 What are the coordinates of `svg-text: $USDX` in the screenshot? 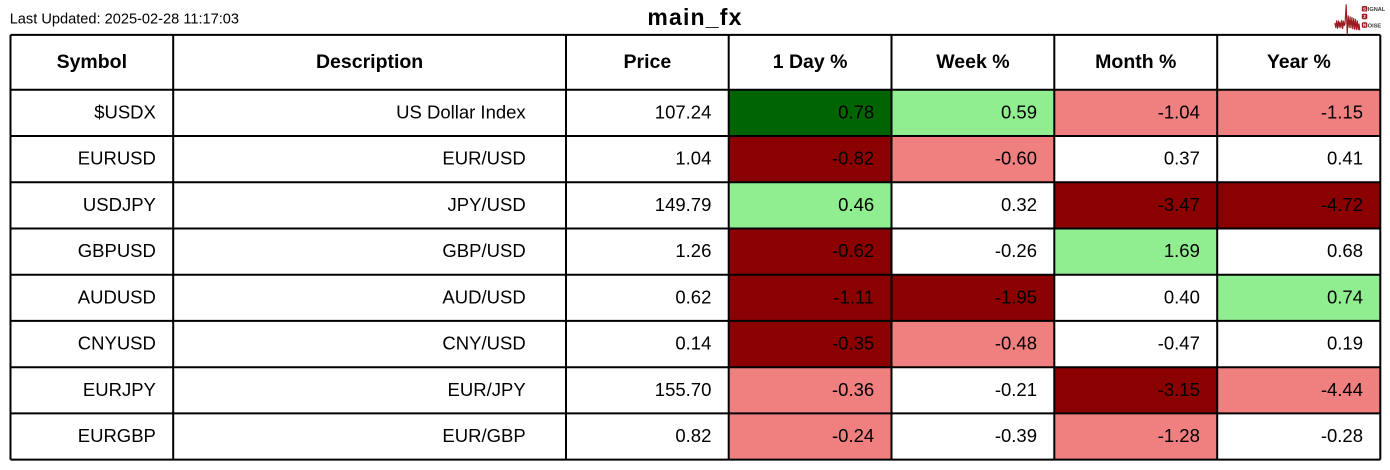 It's located at (125, 112).